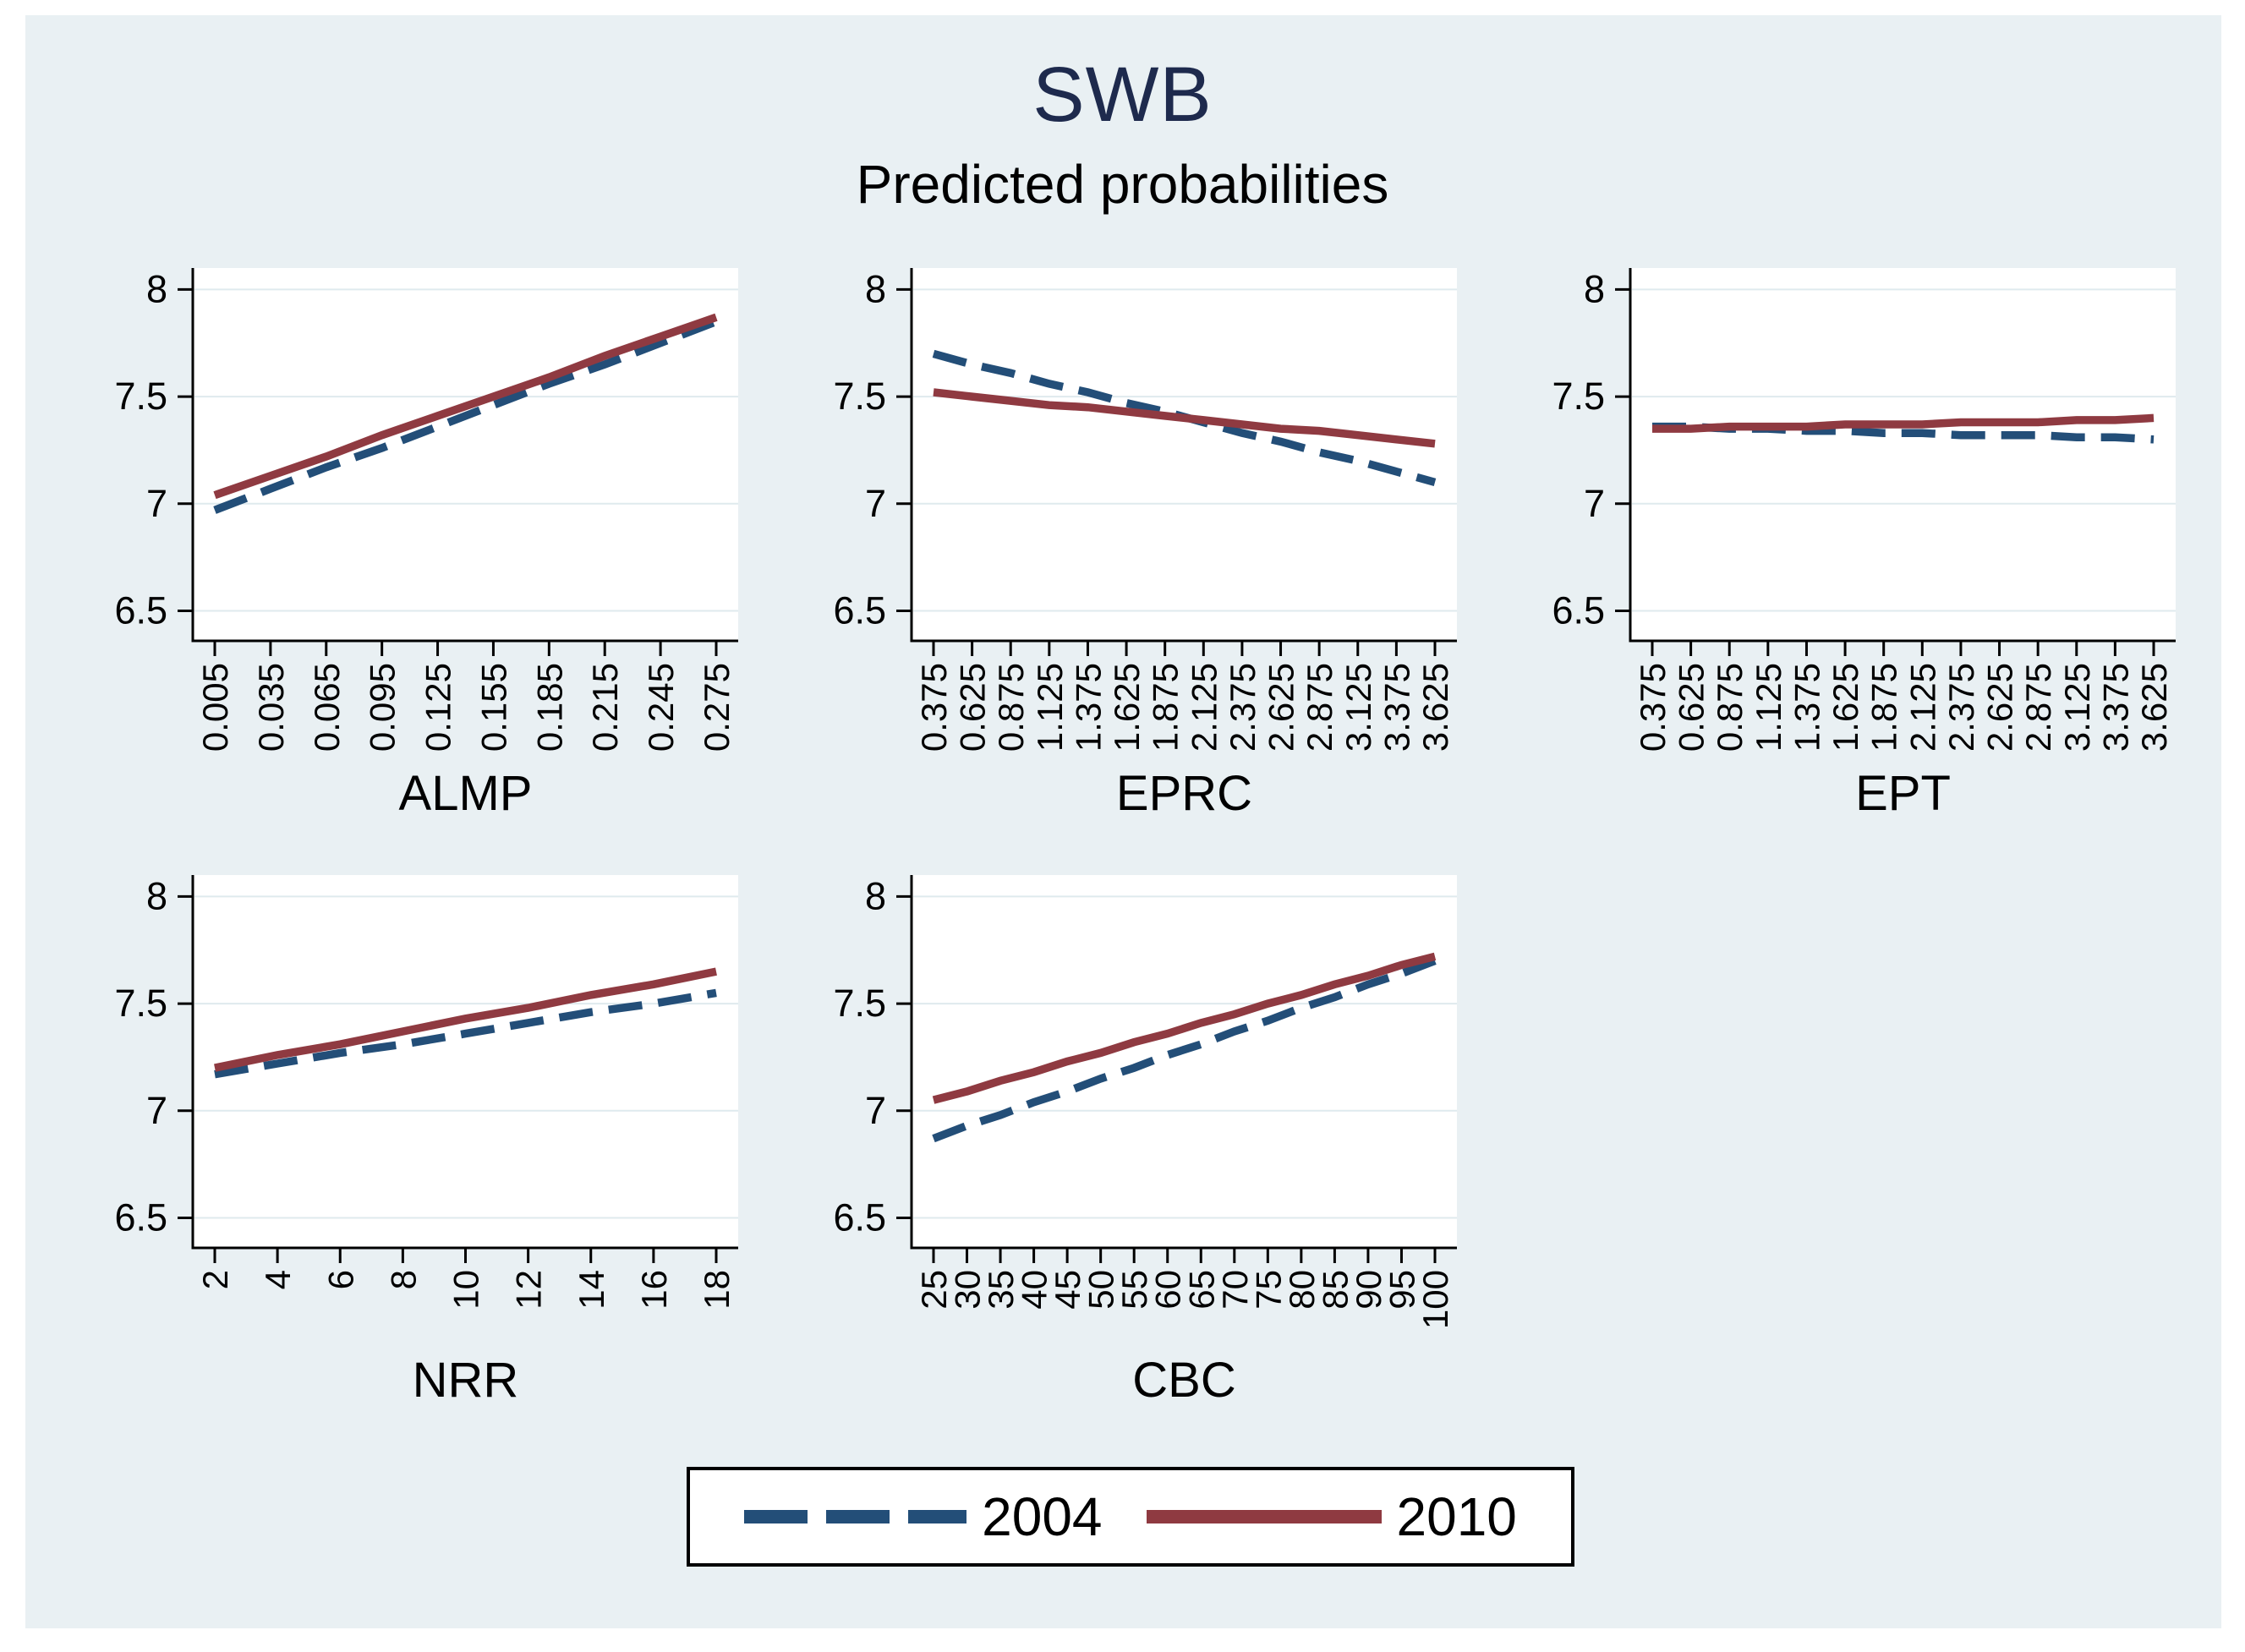  I want to click on x-tick-label: 75, so click(1268, 1290).